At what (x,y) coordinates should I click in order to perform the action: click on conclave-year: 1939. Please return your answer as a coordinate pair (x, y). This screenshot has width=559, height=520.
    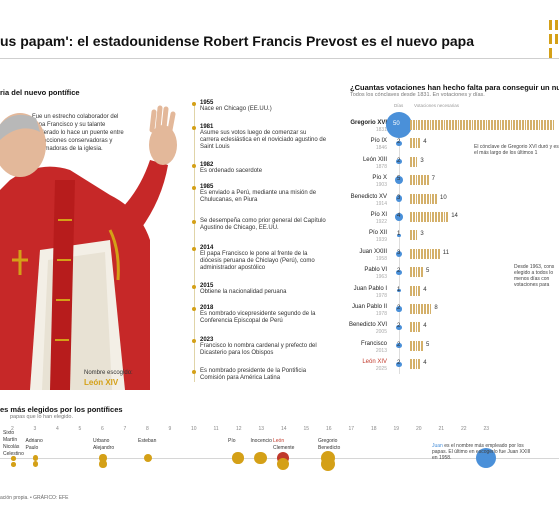
    Looking at the image, I should click on (381, 240).